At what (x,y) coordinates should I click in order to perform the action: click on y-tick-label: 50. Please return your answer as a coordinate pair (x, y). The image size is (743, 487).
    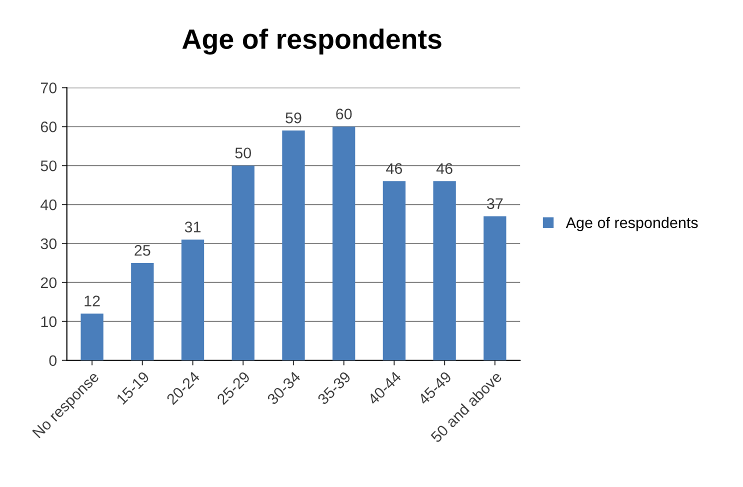
    Looking at the image, I should click on (48, 166).